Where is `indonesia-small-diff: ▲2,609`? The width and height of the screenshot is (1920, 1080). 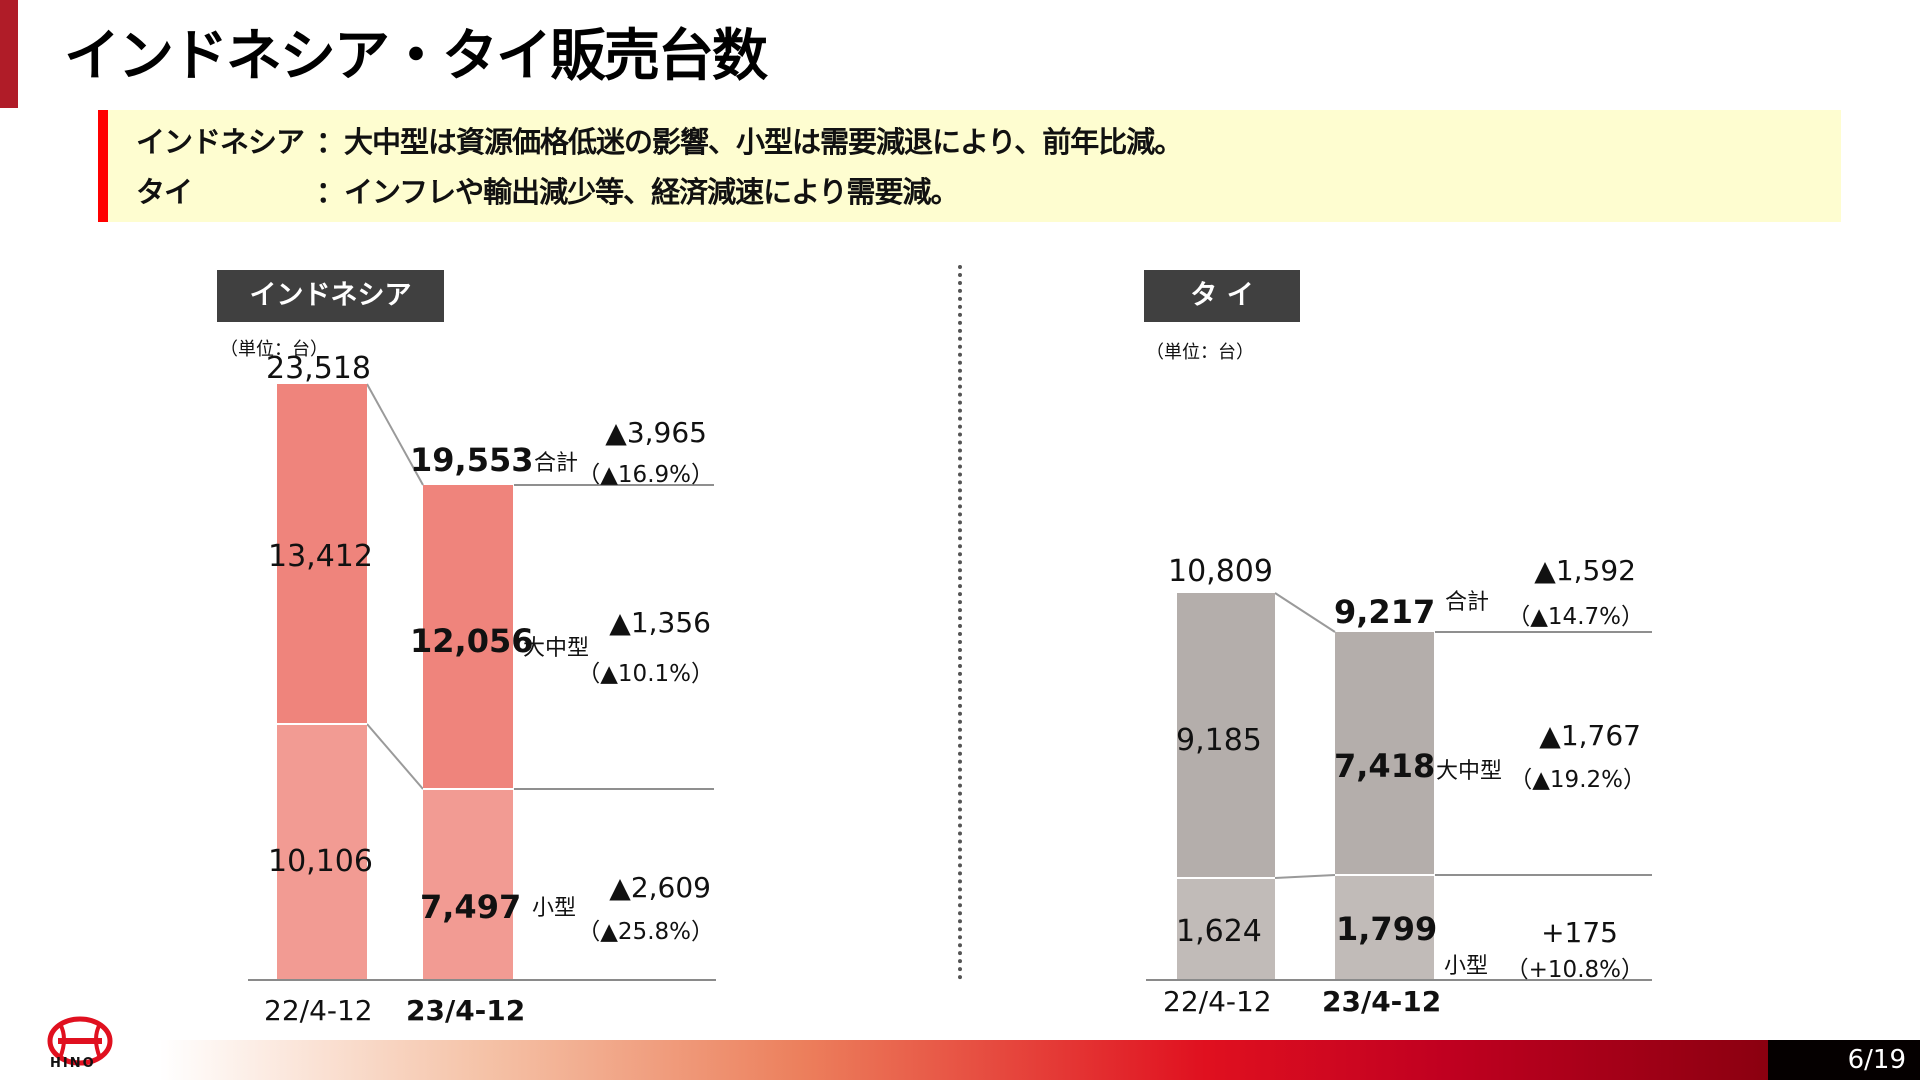 indonesia-small-diff: ▲2,609 is located at coordinates (660, 887).